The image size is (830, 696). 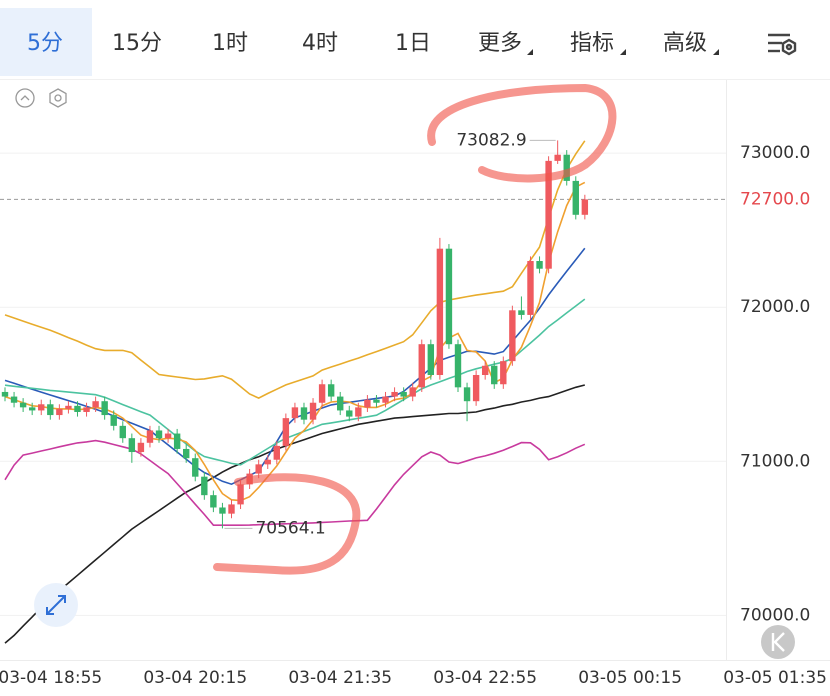 I want to click on tab: 指标, so click(x=592, y=43).